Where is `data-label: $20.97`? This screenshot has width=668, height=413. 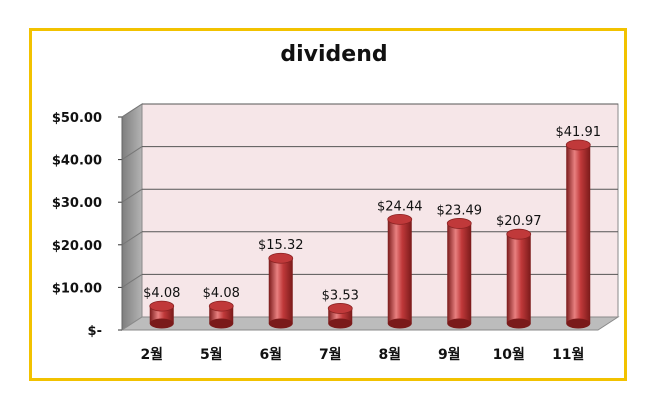 data-label: $20.97 is located at coordinates (519, 221).